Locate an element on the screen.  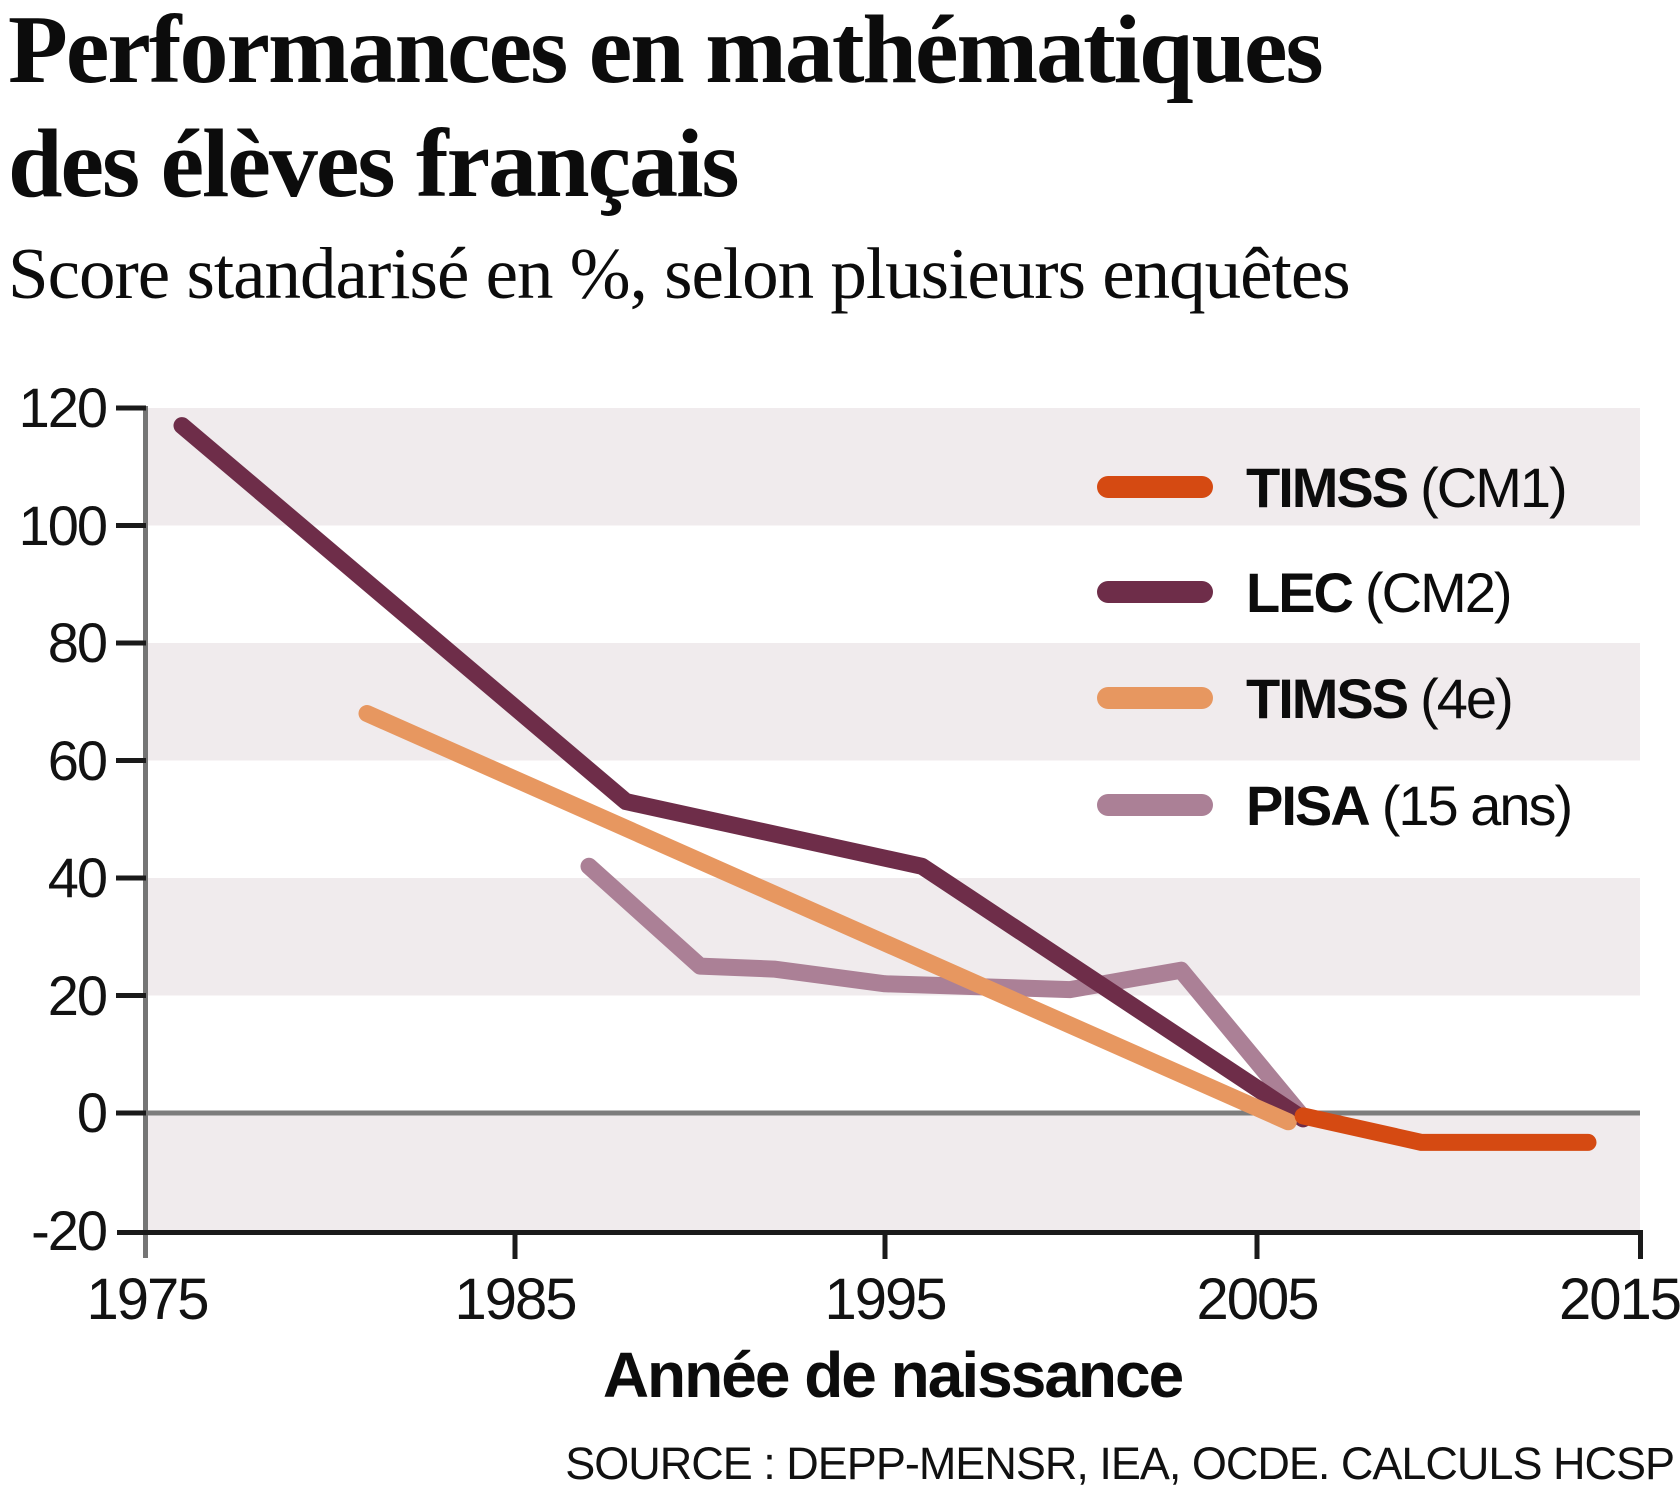
y-tick-label-120: 120 is located at coordinates (63, 407).